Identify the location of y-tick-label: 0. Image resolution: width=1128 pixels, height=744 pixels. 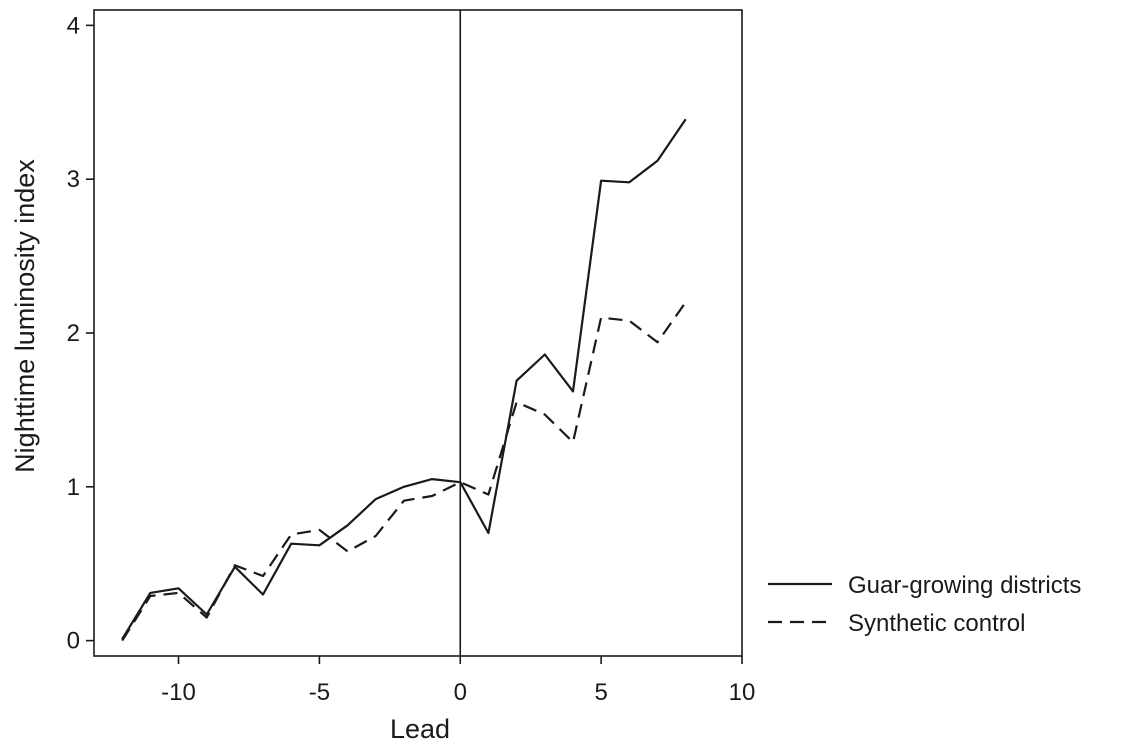
(73, 641).